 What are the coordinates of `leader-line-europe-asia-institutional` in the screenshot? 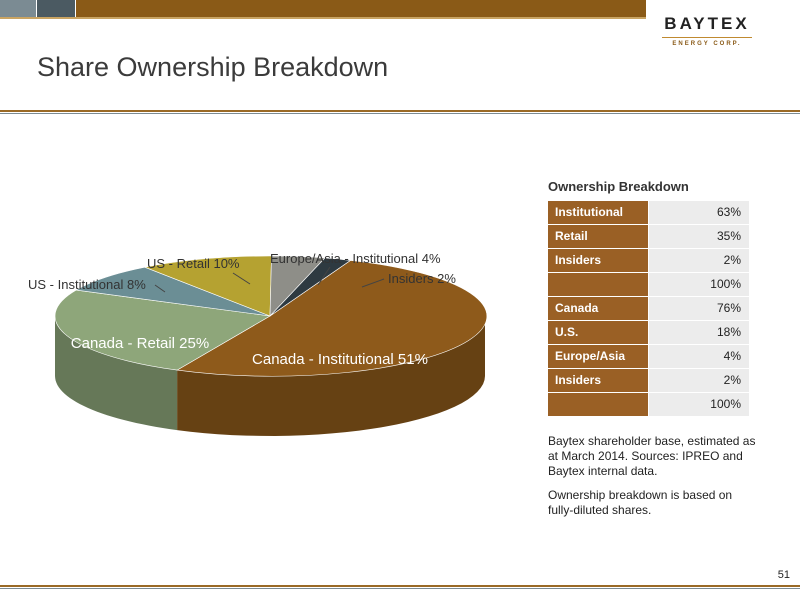 It's located at (324, 276).